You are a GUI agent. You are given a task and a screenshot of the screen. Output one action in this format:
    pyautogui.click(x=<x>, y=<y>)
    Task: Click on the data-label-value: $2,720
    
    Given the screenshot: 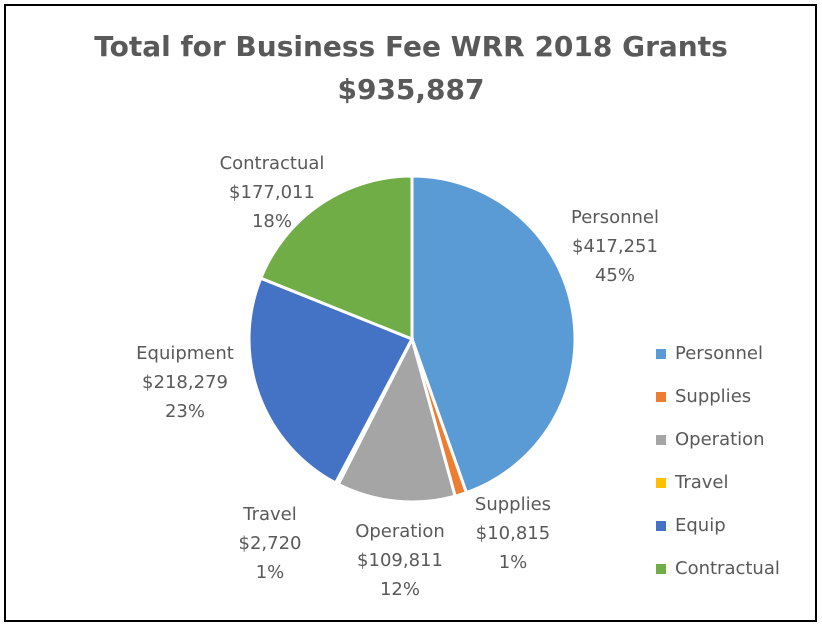 What is the action you would take?
    pyautogui.click(x=270, y=543)
    